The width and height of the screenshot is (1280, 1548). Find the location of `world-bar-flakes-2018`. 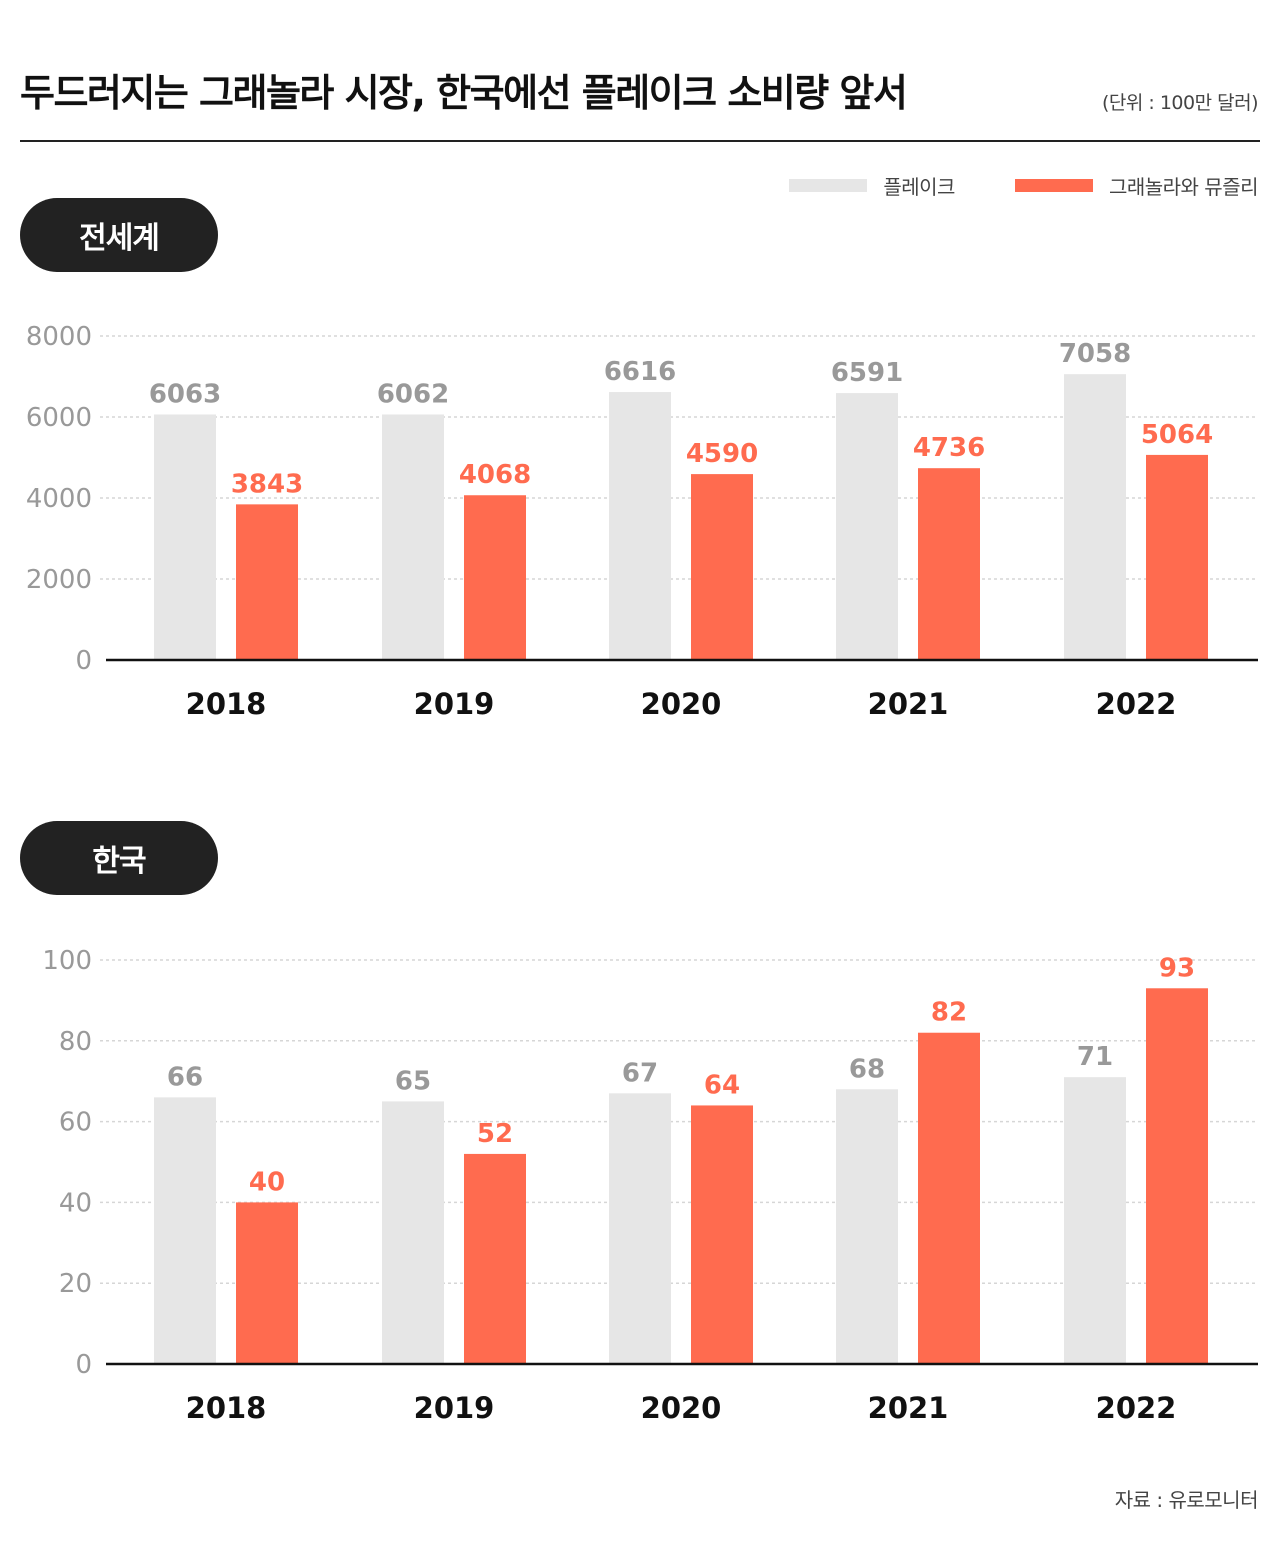

world-bar-flakes-2018 is located at coordinates (185, 537).